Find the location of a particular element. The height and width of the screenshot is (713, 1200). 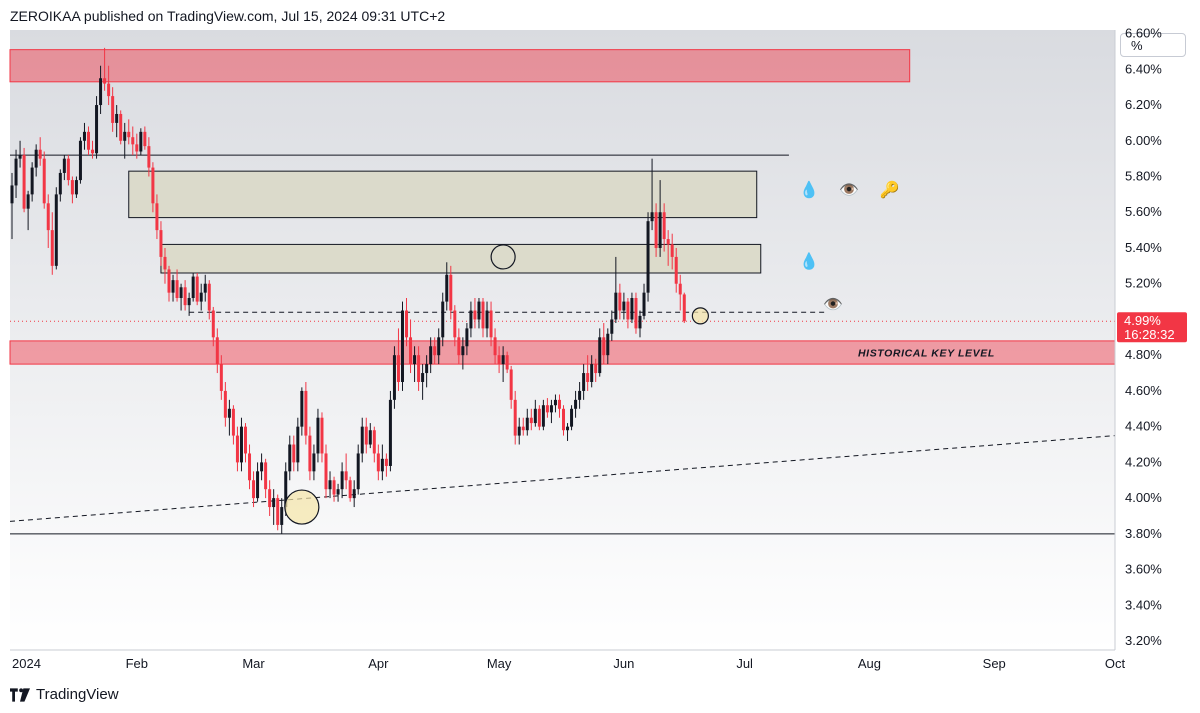

x-tick-label: Feb is located at coordinates (137, 663).